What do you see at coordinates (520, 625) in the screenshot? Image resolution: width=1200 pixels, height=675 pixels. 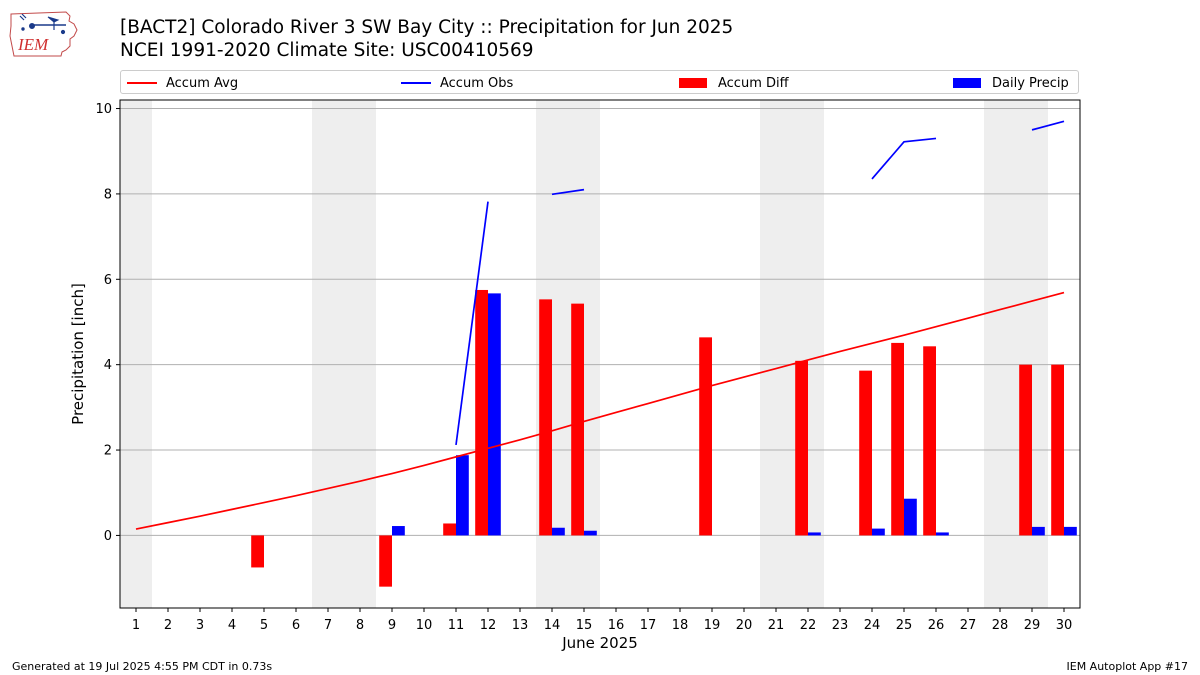 I see `x-tick-label: 13` at bounding box center [520, 625].